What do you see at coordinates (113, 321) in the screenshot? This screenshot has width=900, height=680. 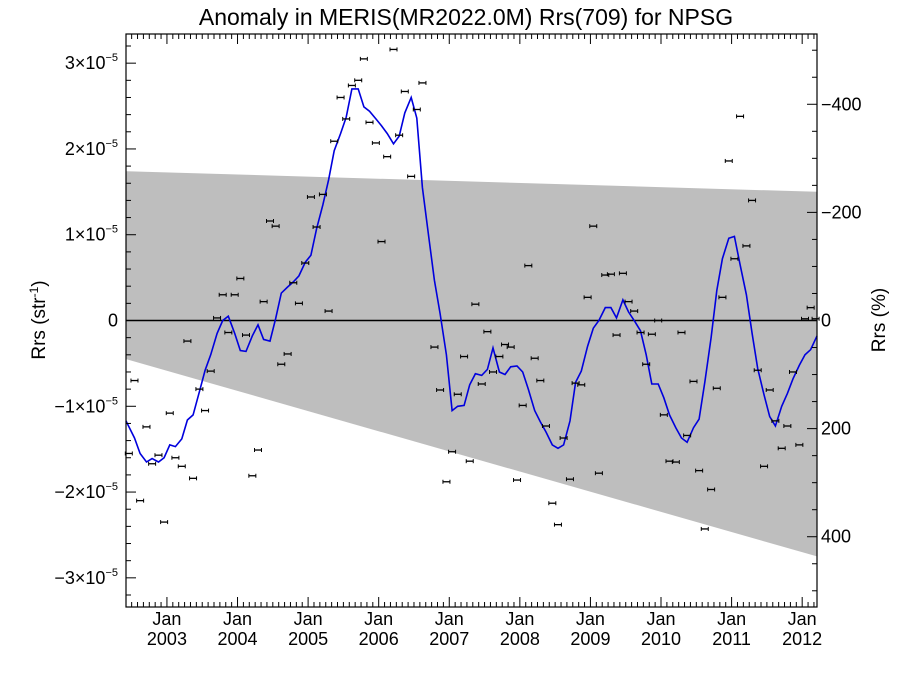 I see `y-tick-label: 0` at bounding box center [113, 321].